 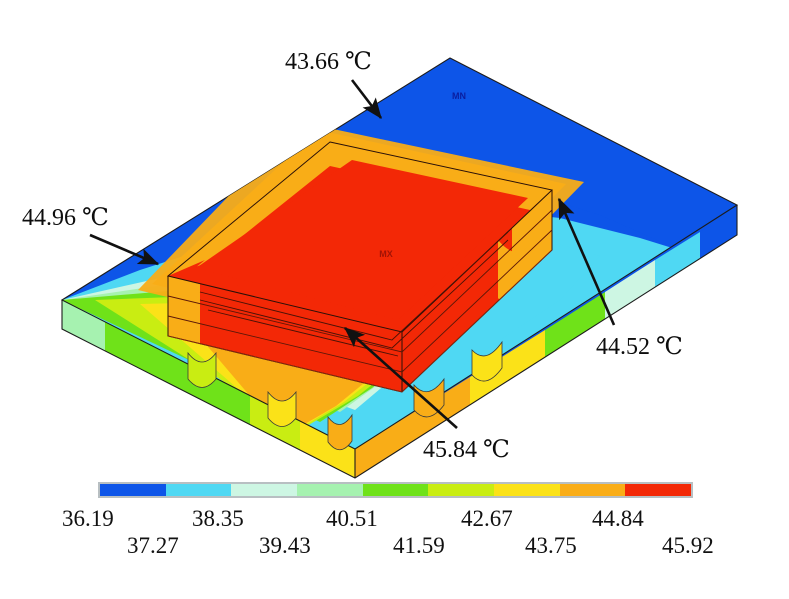 What do you see at coordinates (466, 450) in the screenshot?
I see `annotation-label-45-84: 45.84 ℃` at bounding box center [466, 450].